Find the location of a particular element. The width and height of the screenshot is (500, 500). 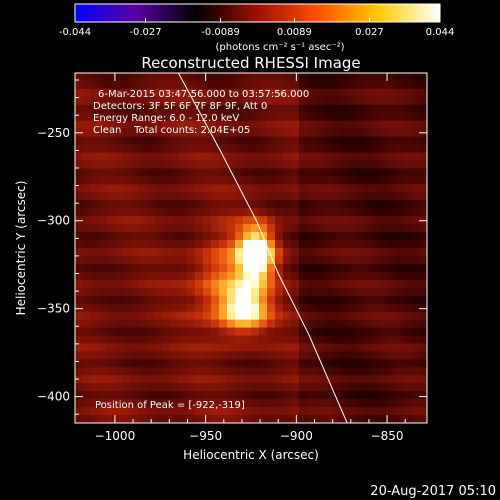

footer-timestamp: 20-Aug-2017 05:10 is located at coordinates (433, 491).